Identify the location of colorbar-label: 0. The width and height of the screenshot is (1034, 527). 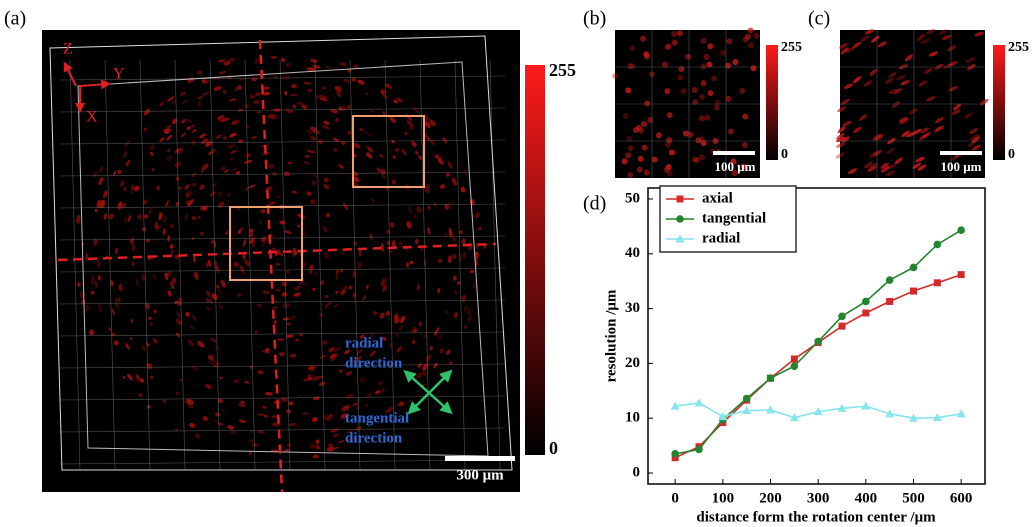
(784, 154).